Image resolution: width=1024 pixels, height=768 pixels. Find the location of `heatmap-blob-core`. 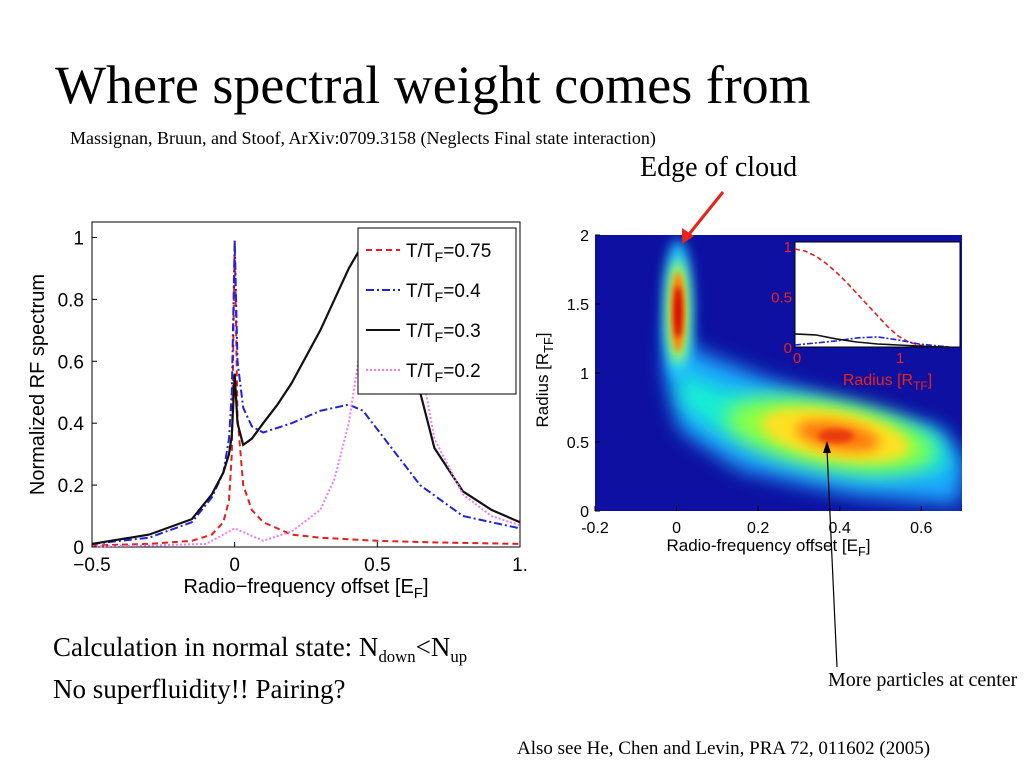

heatmap-blob-core is located at coordinates (836, 436).